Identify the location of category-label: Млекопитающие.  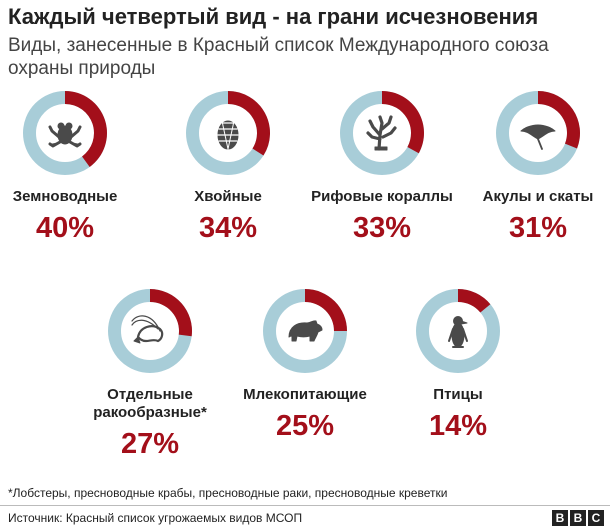
(305, 394).